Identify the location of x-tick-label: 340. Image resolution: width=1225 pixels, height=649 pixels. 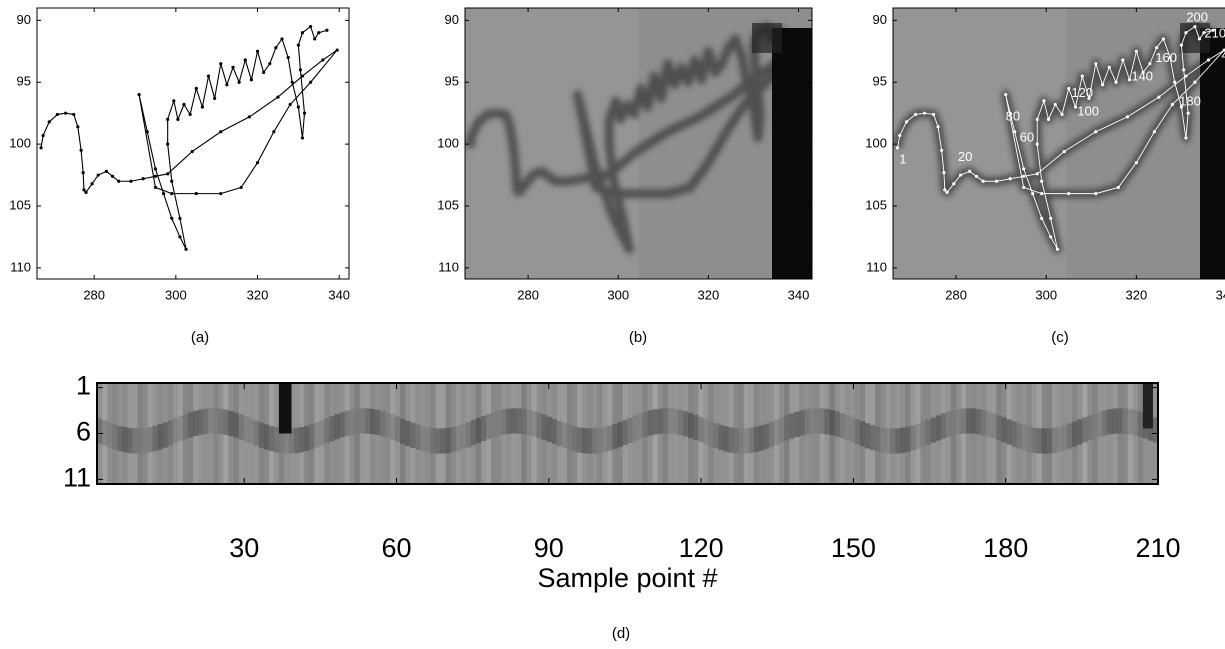
(799, 294).